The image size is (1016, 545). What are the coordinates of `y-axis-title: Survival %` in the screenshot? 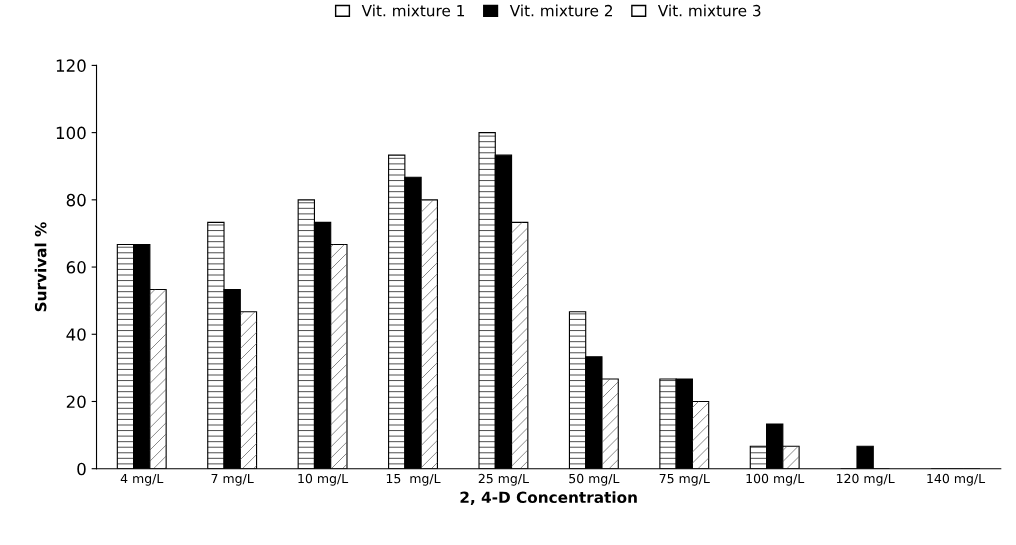 It's located at (40, 267).